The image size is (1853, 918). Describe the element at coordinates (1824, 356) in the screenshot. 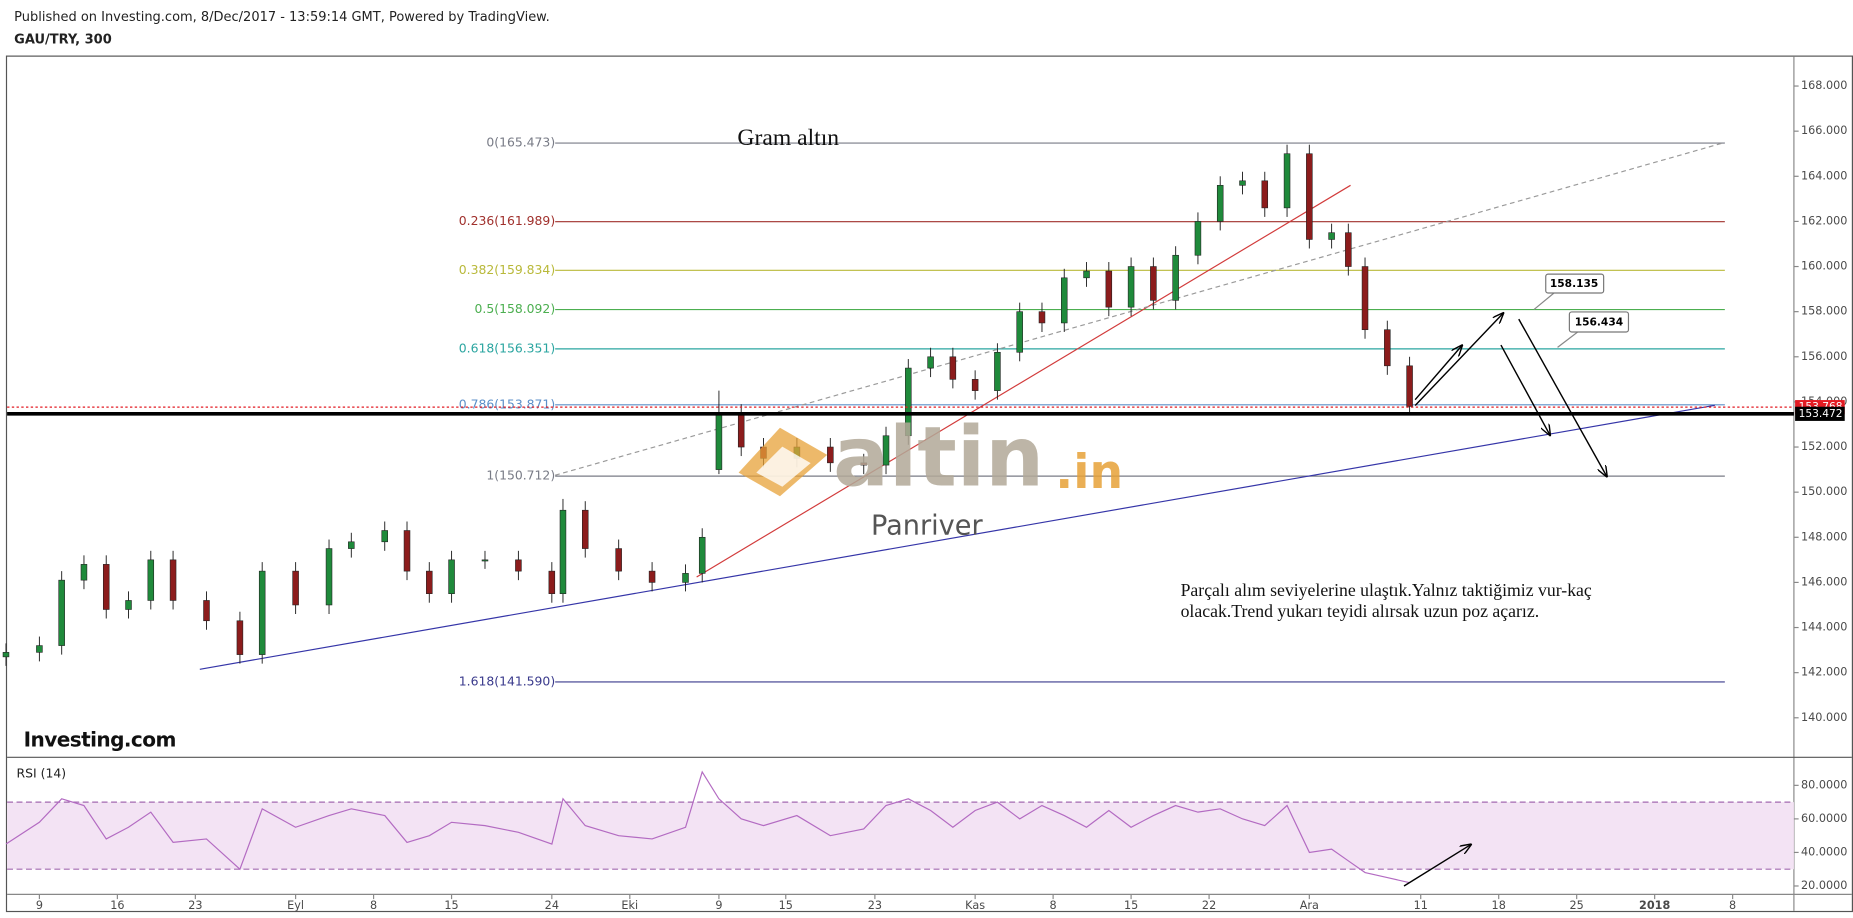

I see `y-tick-label: 156.000` at that location.